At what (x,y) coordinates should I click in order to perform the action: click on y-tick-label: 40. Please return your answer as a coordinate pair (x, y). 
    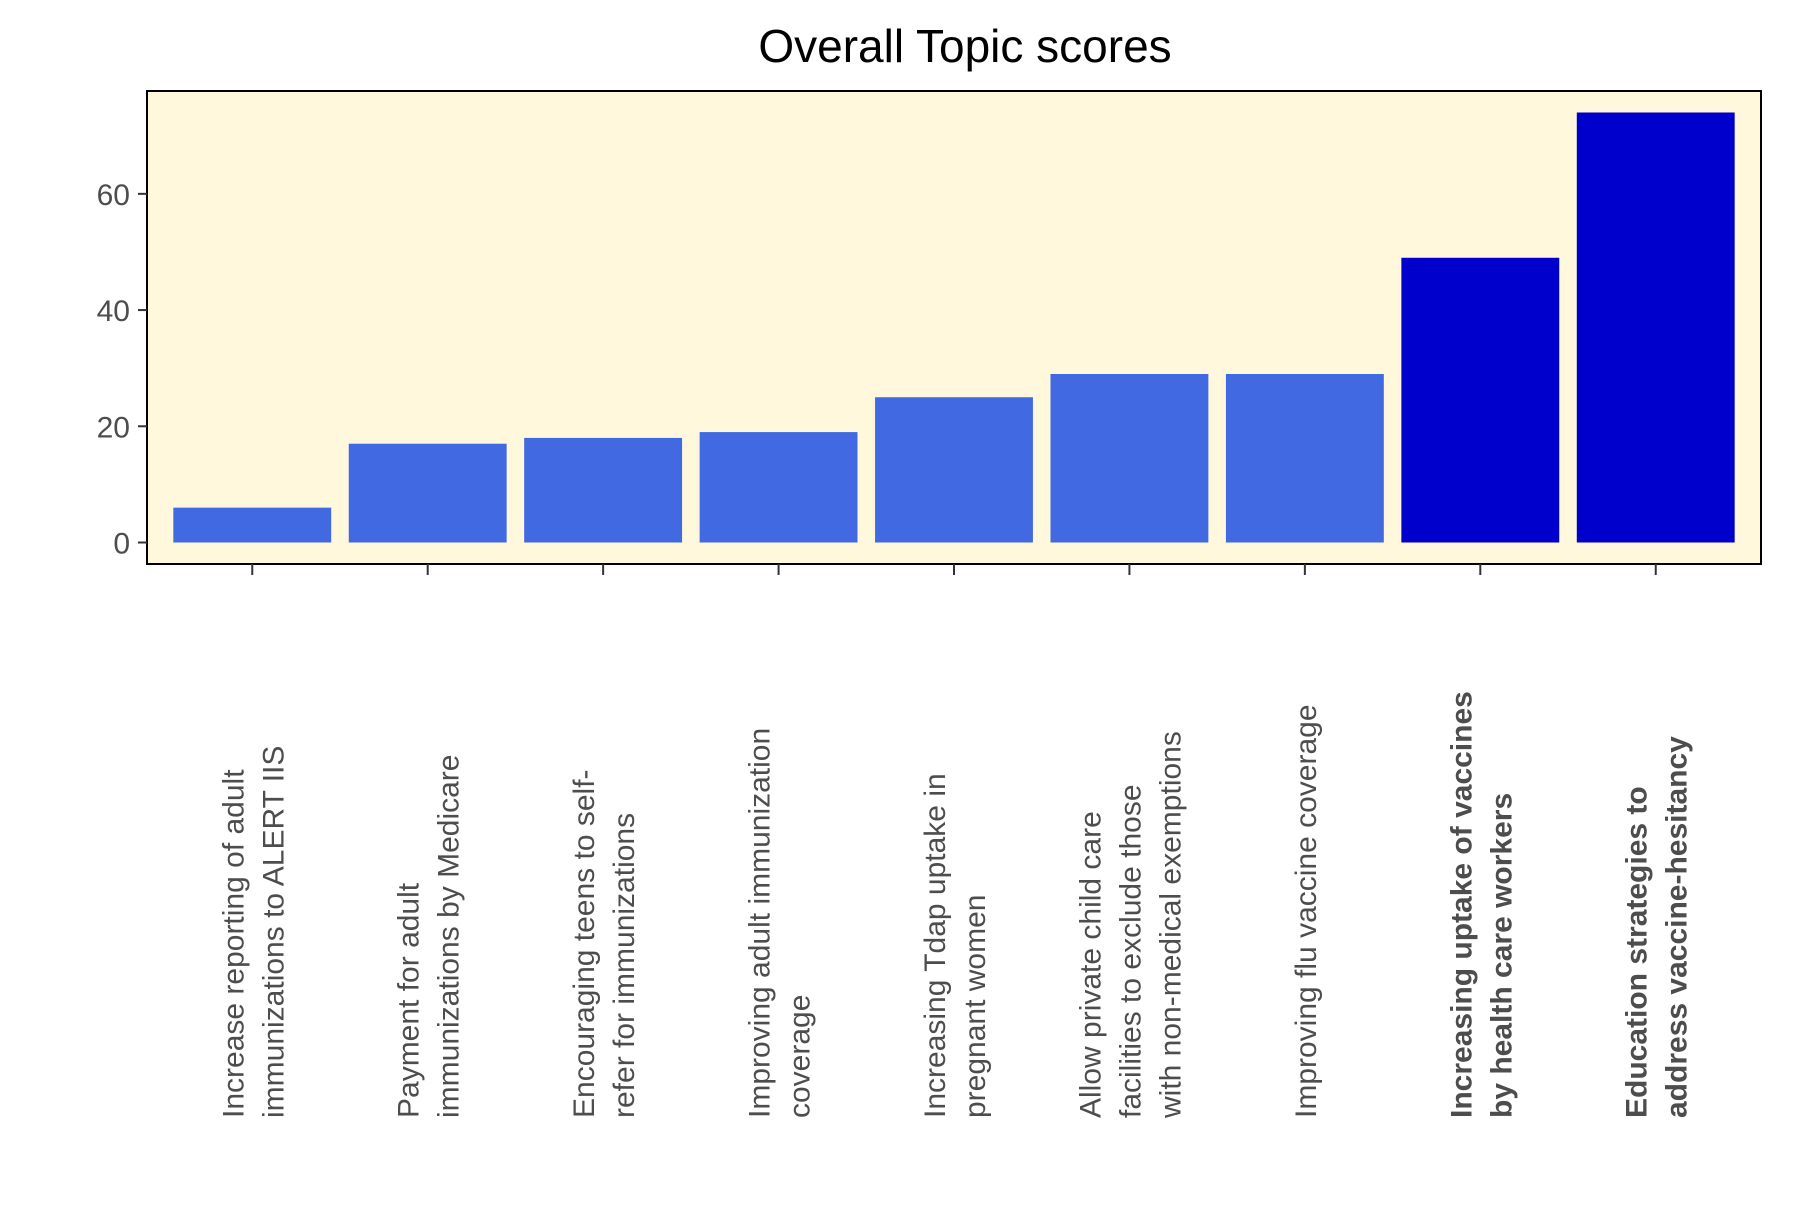
    Looking at the image, I should click on (113, 311).